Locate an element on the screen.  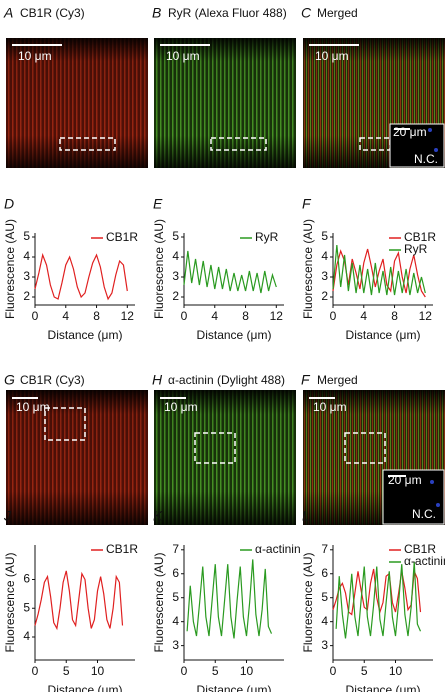
panel-title: RyR (Alexa Fluor 488) is located at coordinates (227, 13).